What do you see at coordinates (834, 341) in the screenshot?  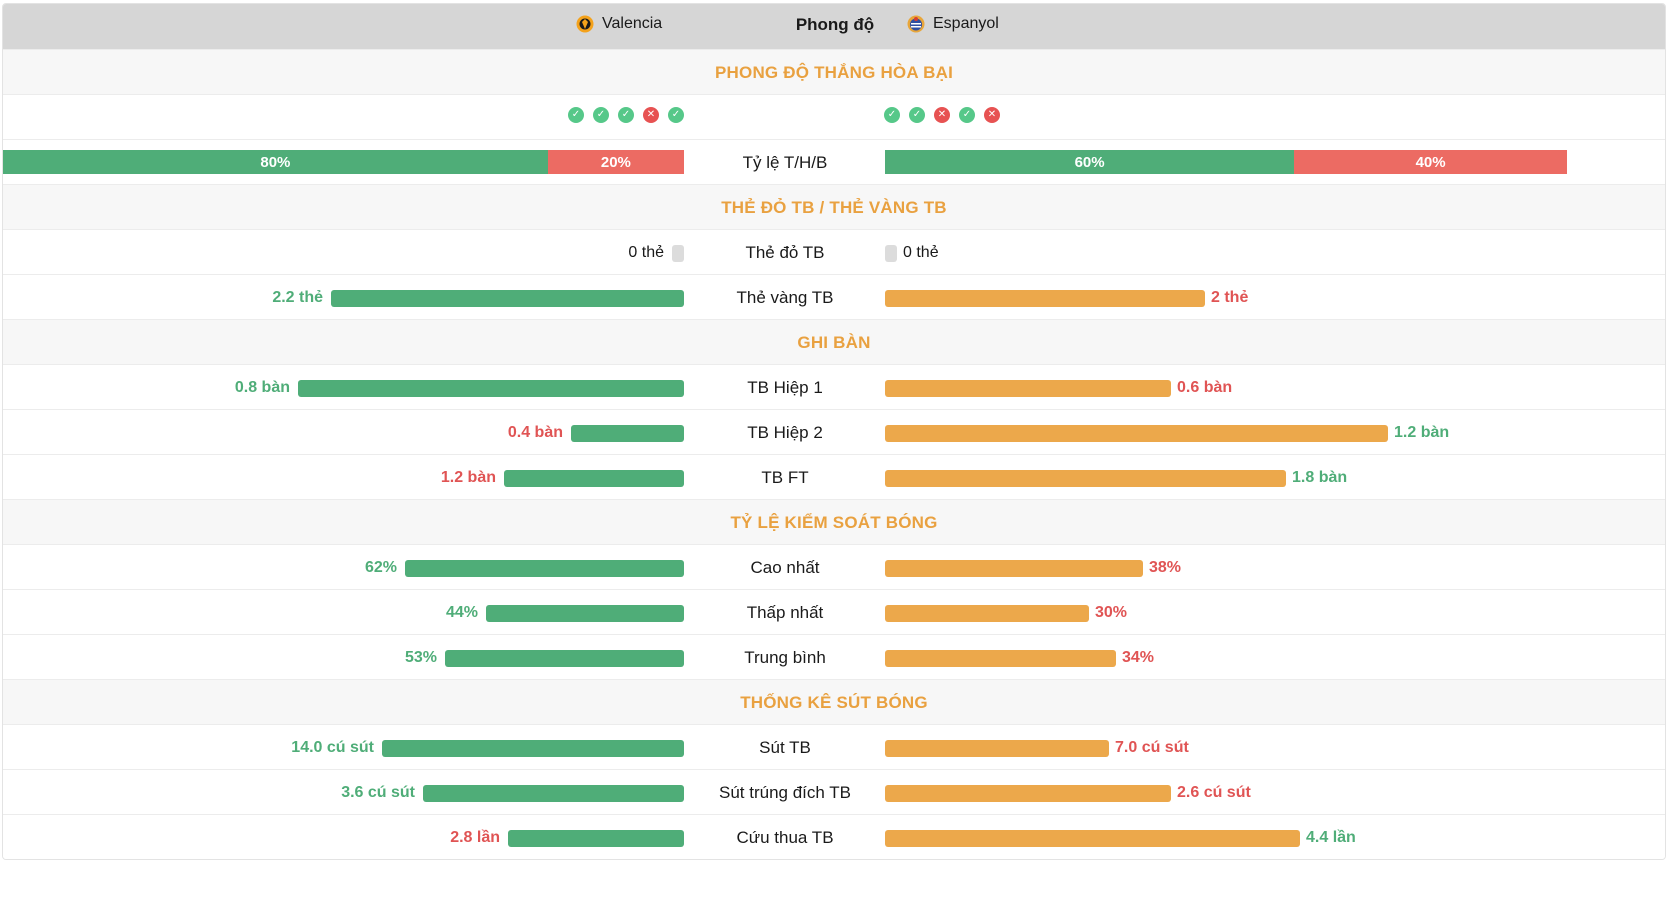 I see `section-goals: GHI BÀN` at bounding box center [834, 341].